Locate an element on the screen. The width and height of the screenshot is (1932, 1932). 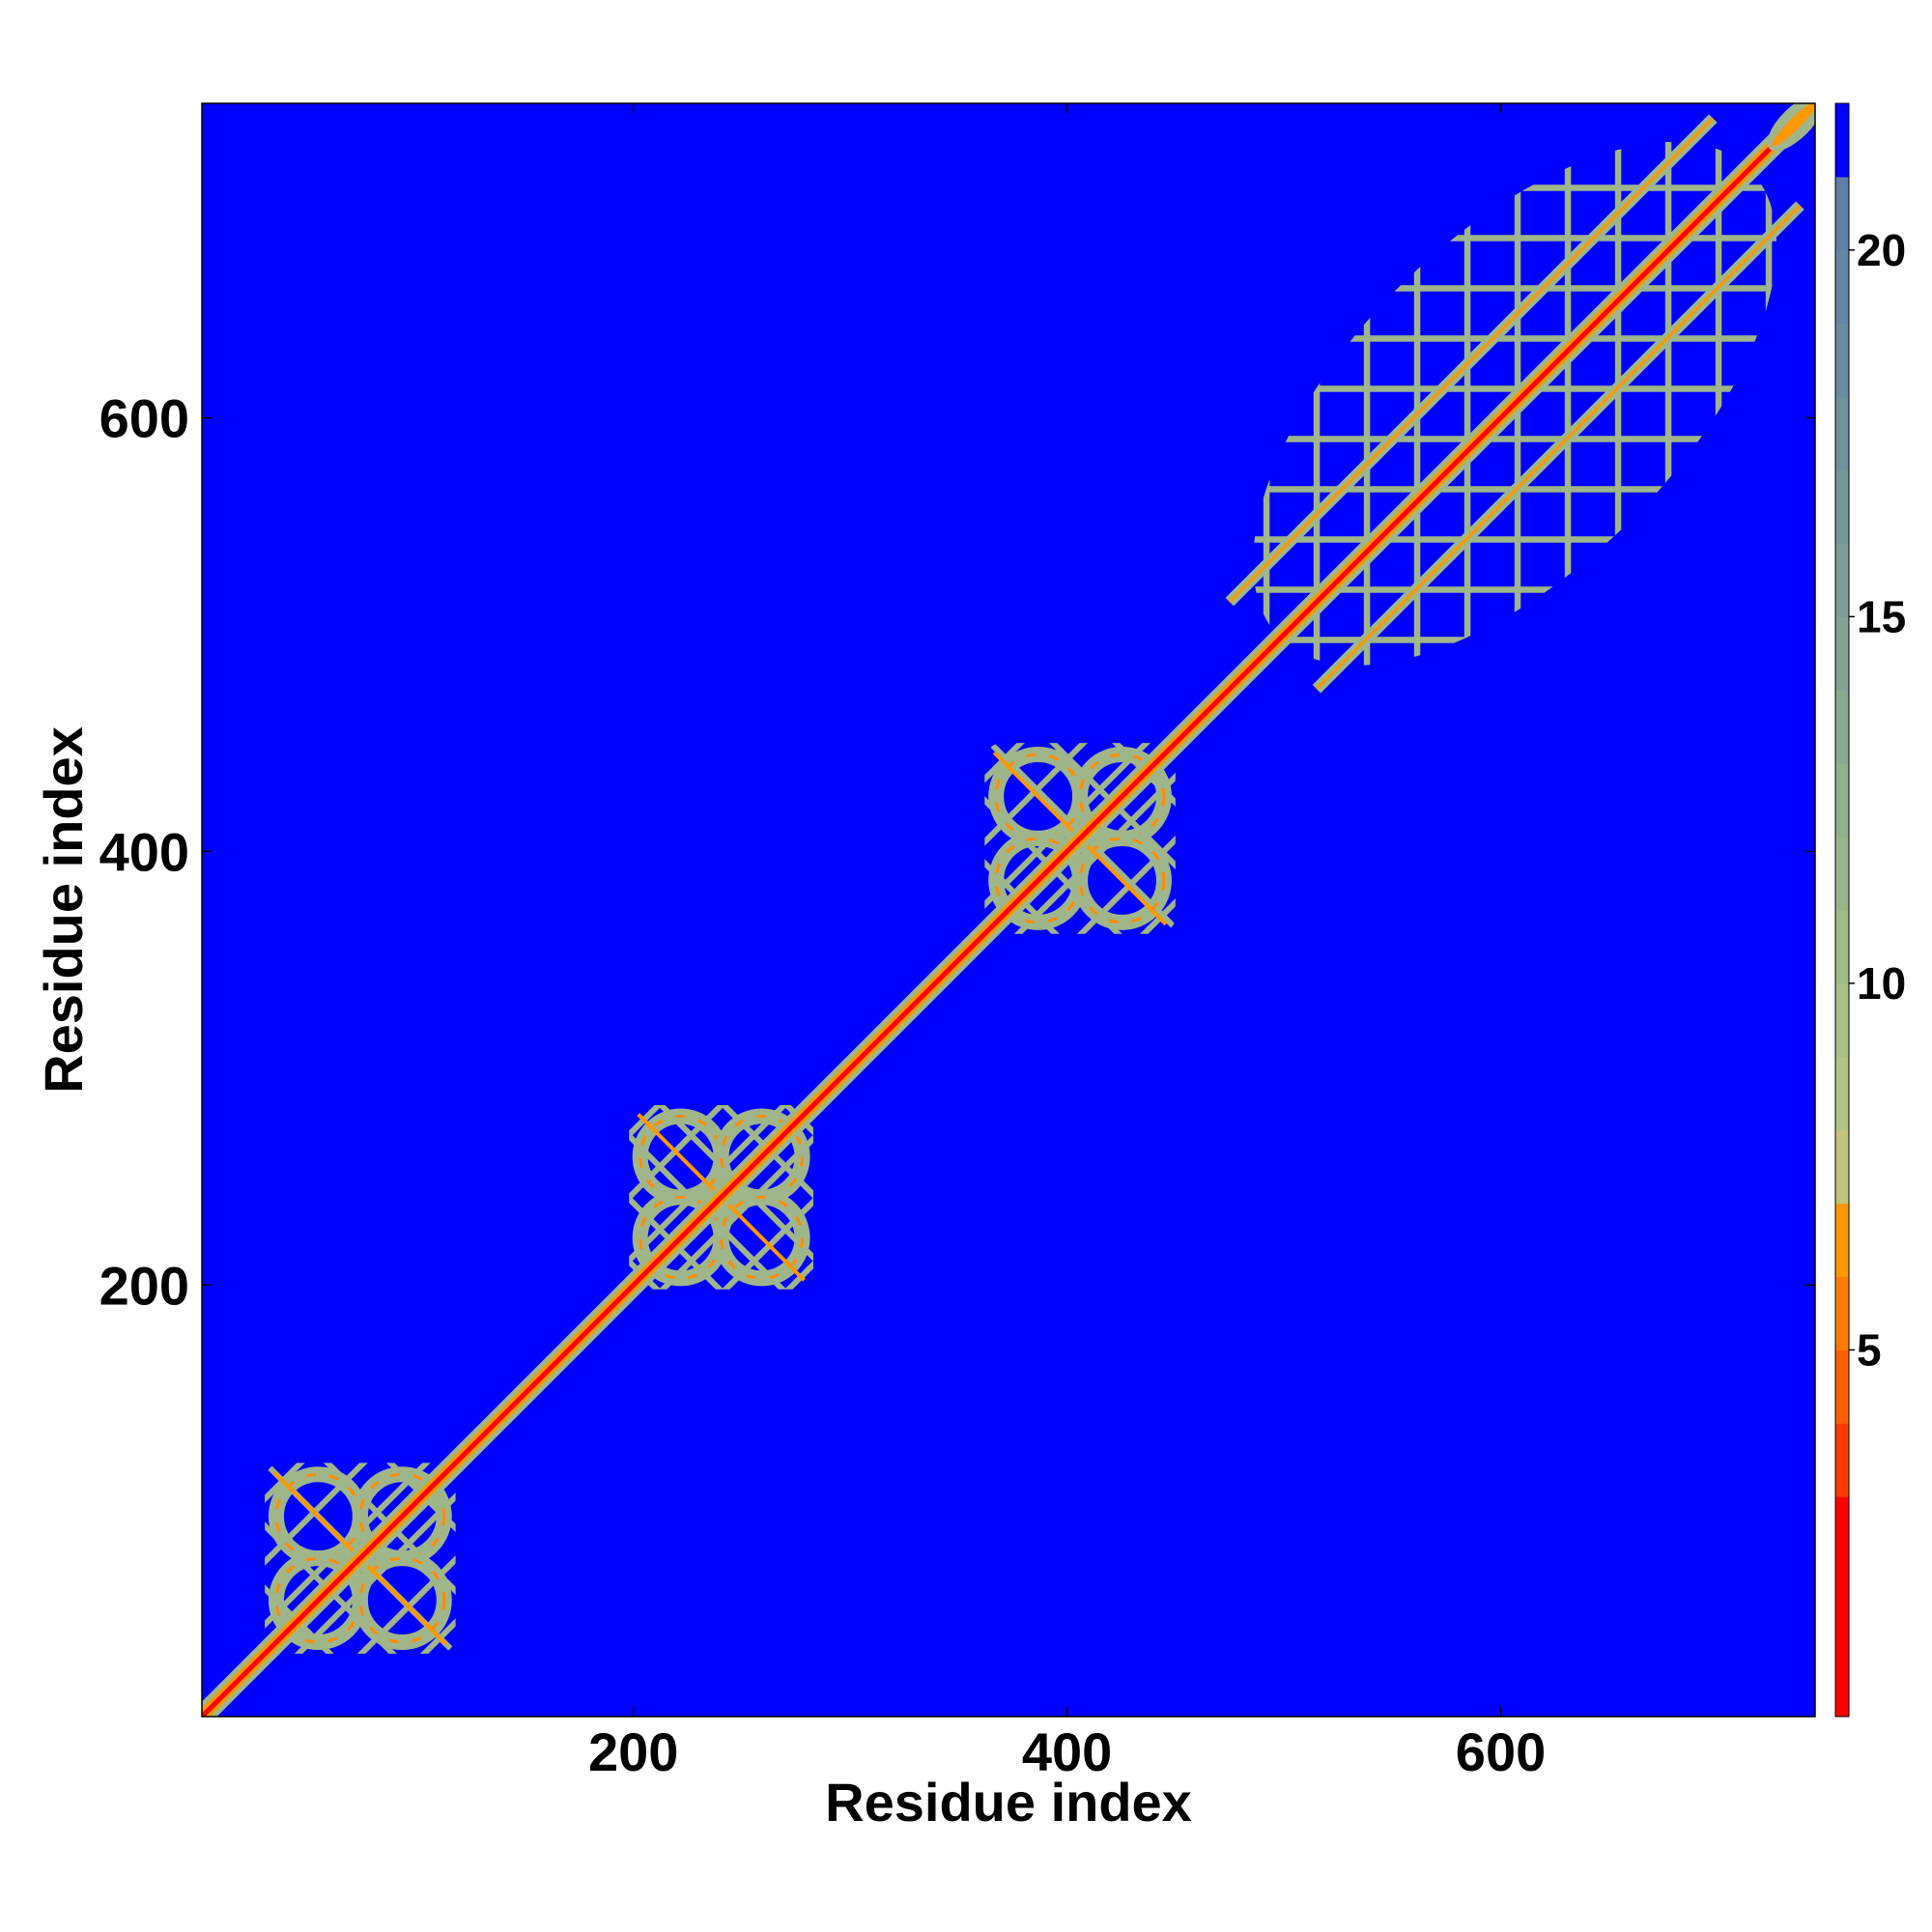
colorbar-tick-label: 5 is located at coordinates (1869, 1349).